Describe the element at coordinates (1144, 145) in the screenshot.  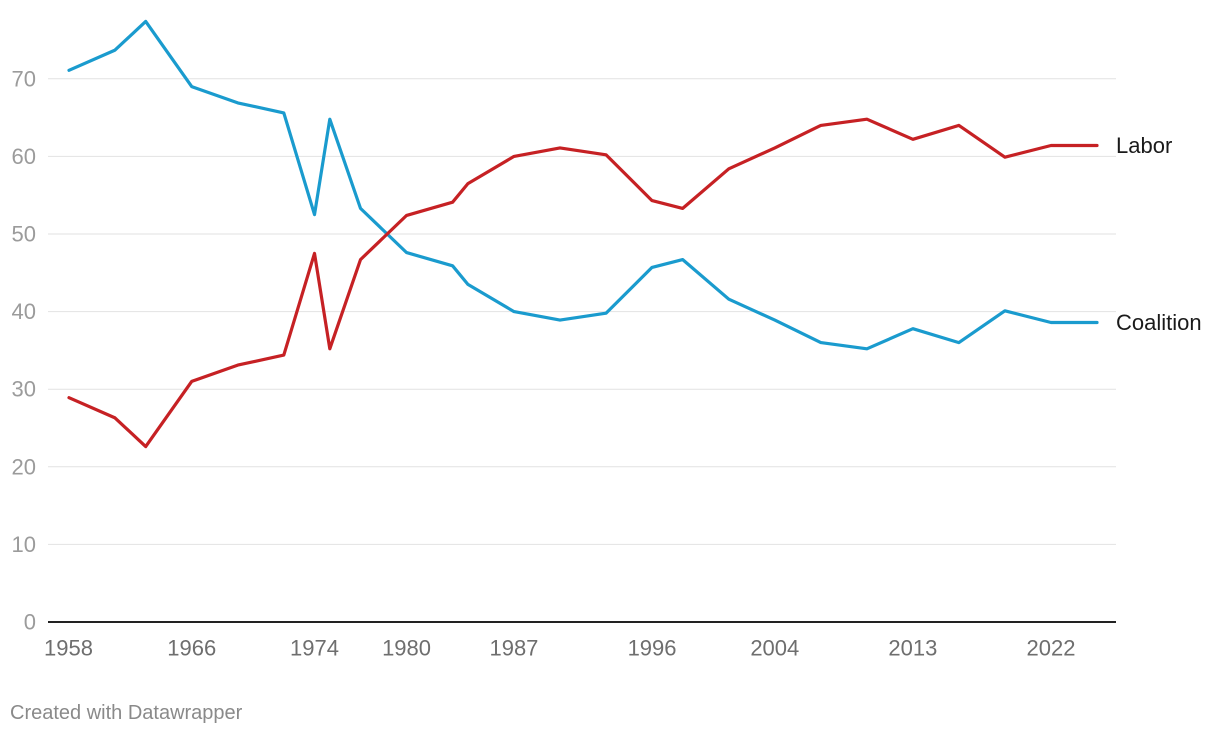
I see `series-label-labor: Labor` at that location.